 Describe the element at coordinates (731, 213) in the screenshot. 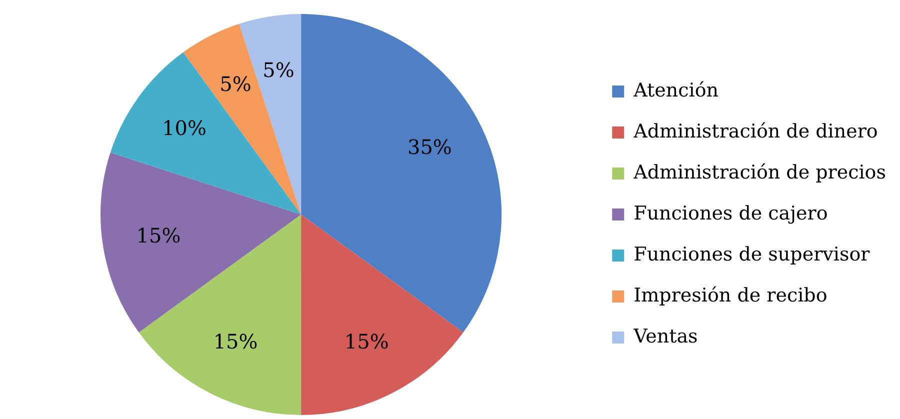

I see `legend-label: Funciones de cajero` at that location.